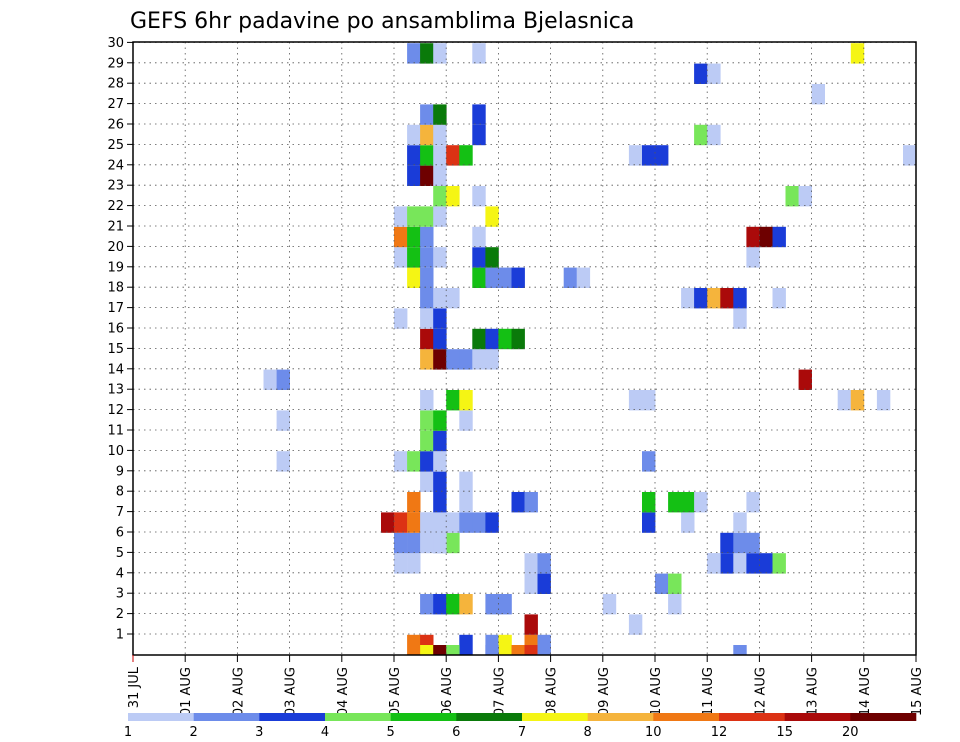  Describe the element at coordinates (865, 691) in the screenshot. I see `x-tick-label: 14 AUG` at that location.